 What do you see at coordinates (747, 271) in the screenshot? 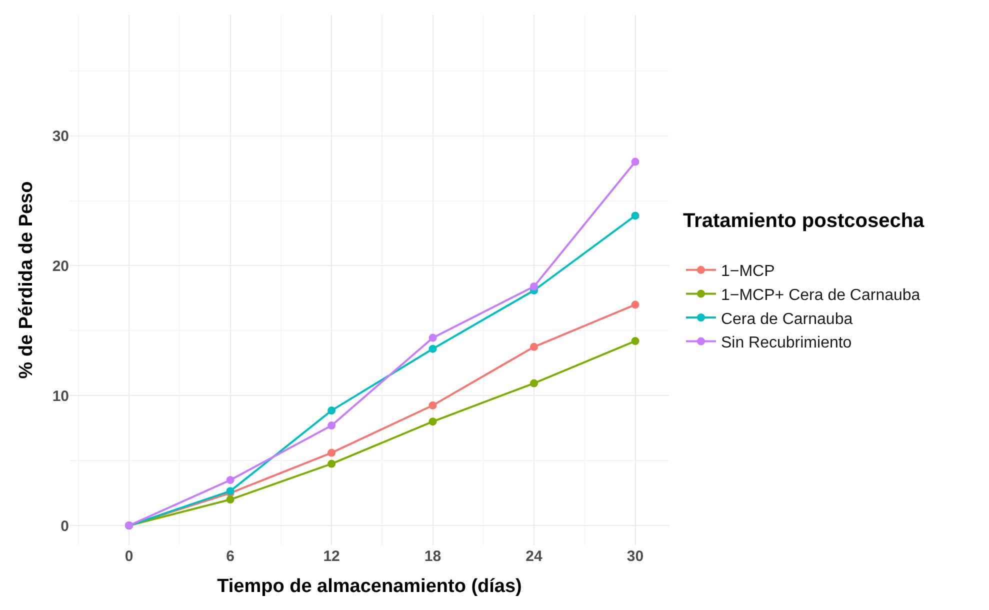
I see `legend-label: 1−MCP` at bounding box center [747, 271].